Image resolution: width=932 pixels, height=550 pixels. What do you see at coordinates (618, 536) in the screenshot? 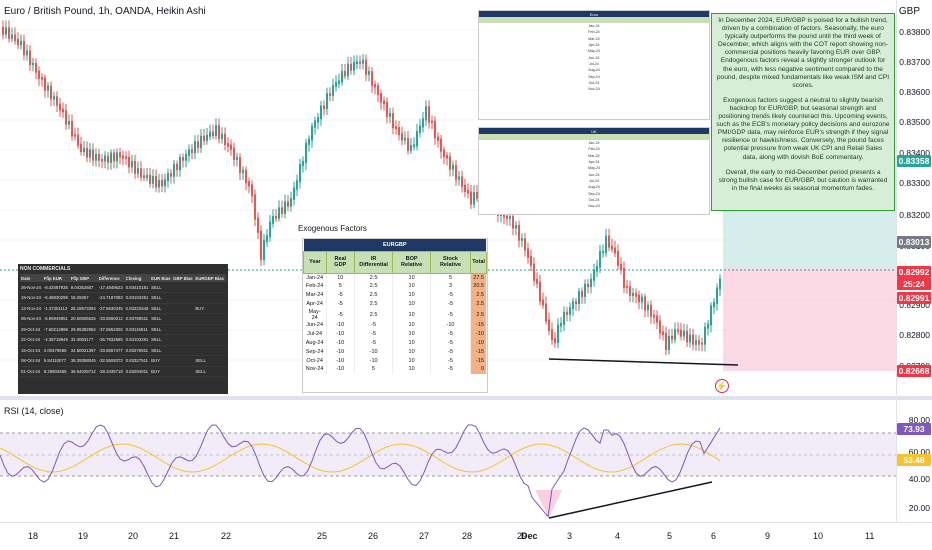
I see `time-tick: 4` at bounding box center [618, 536].